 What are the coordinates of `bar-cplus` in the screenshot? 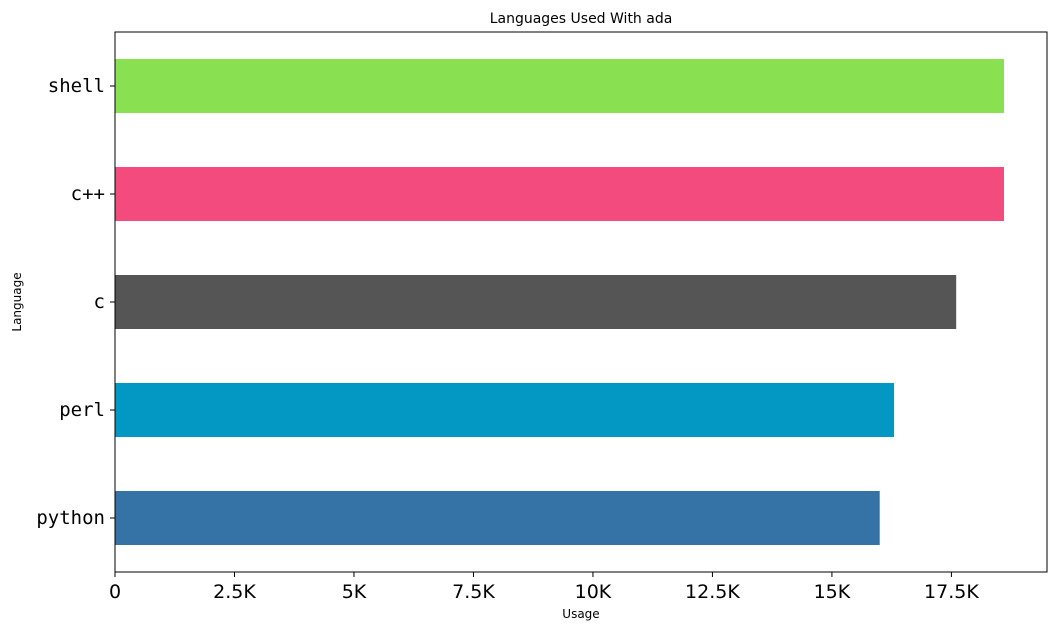 It's located at (559, 194).